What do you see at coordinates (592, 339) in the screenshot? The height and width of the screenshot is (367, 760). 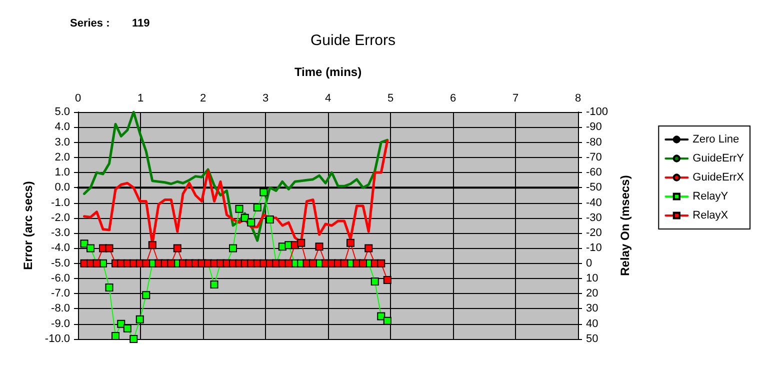 I see `y2-tick-label: 50` at bounding box center [592, 339].